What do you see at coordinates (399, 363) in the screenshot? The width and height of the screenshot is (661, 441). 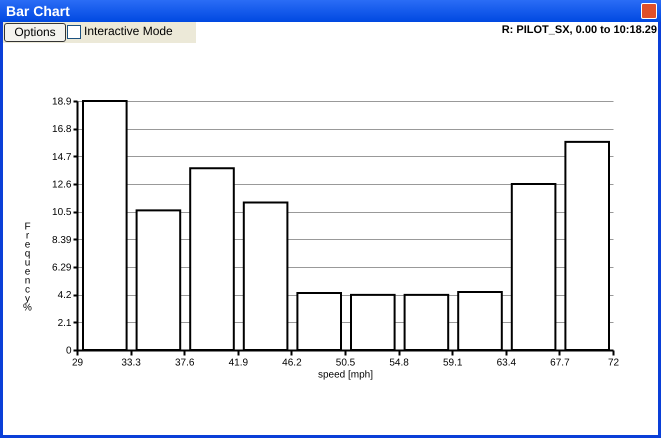 I see `x-tick-label: 54.8` at bounding box center [399, 363].